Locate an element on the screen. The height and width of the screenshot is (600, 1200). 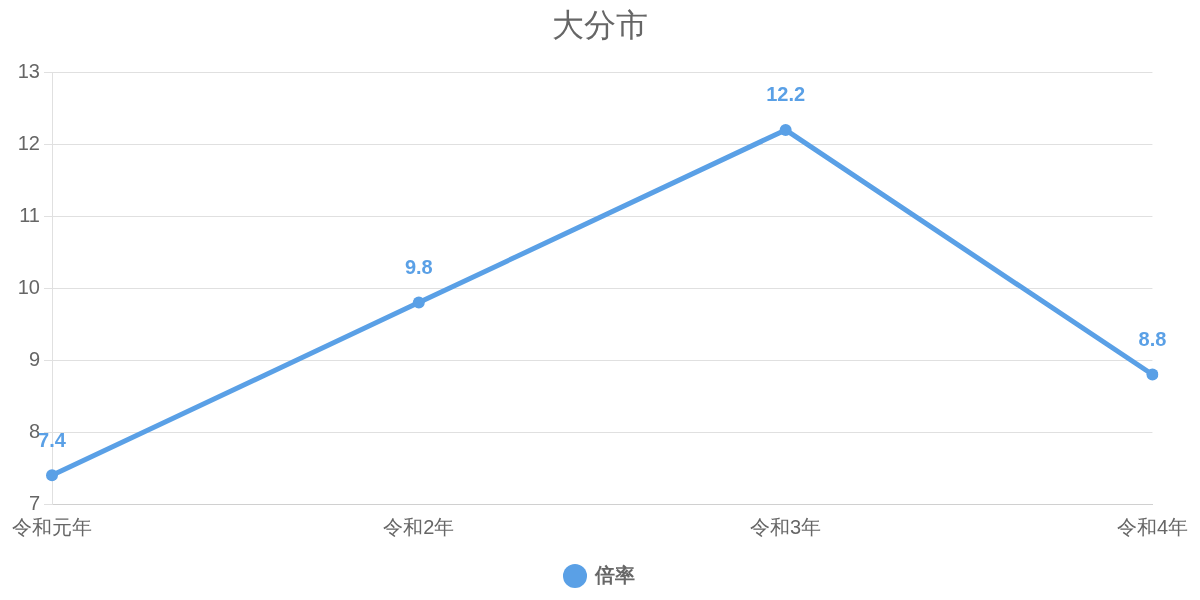
x-tick-label: 令和2年 is located at coordinates (419, 526).